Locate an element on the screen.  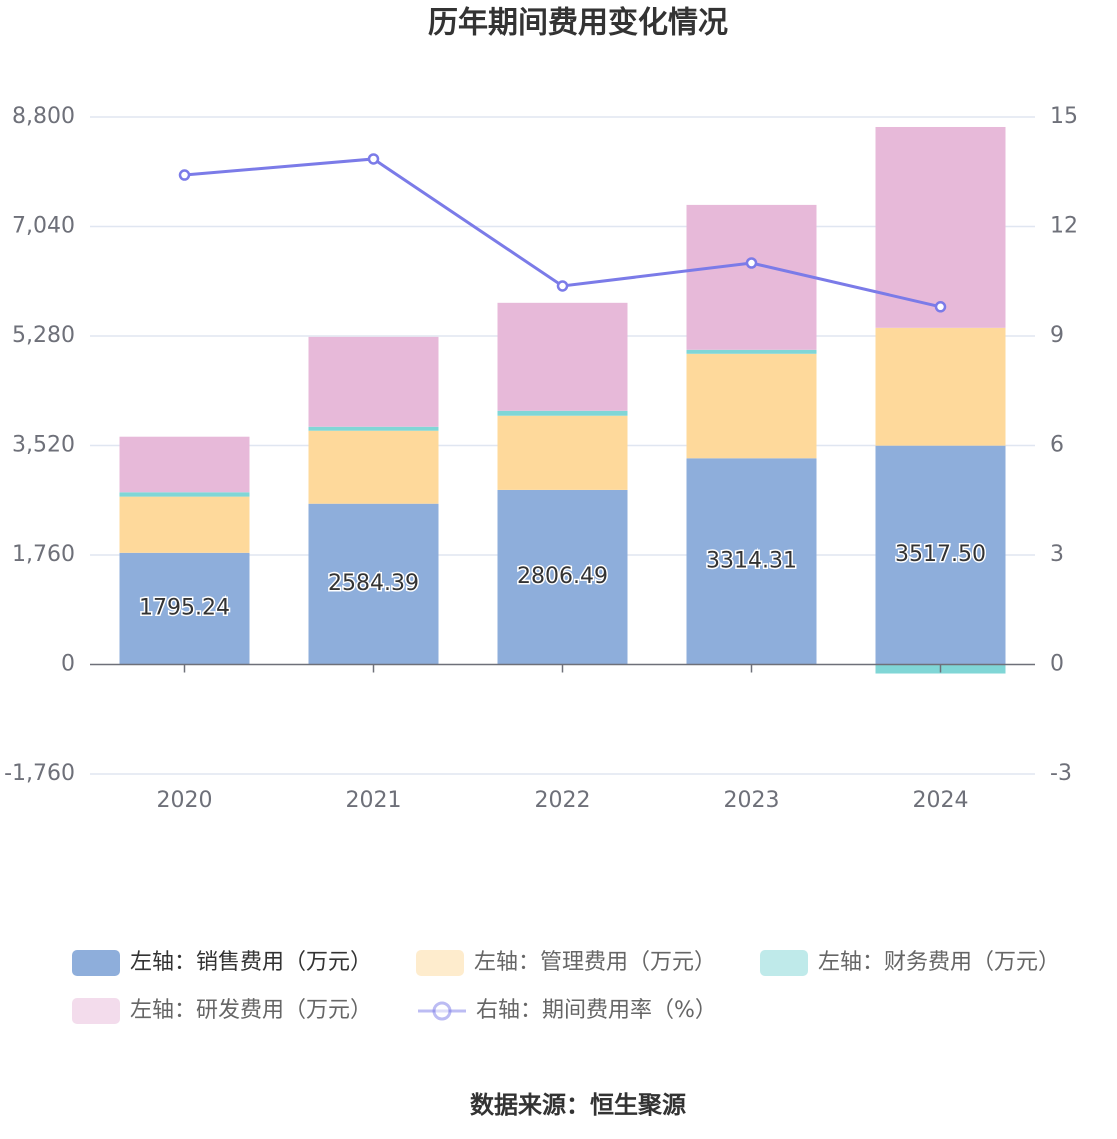
data-label: 3517.50 is located at coordinates (940, 554).